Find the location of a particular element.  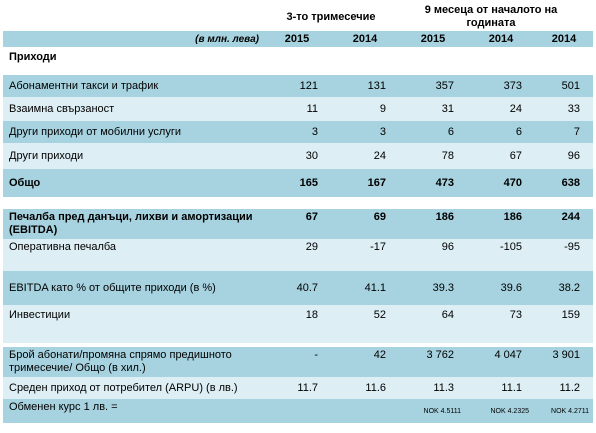

year-9m-2014: 2014 is located at coordinates (501, 39).